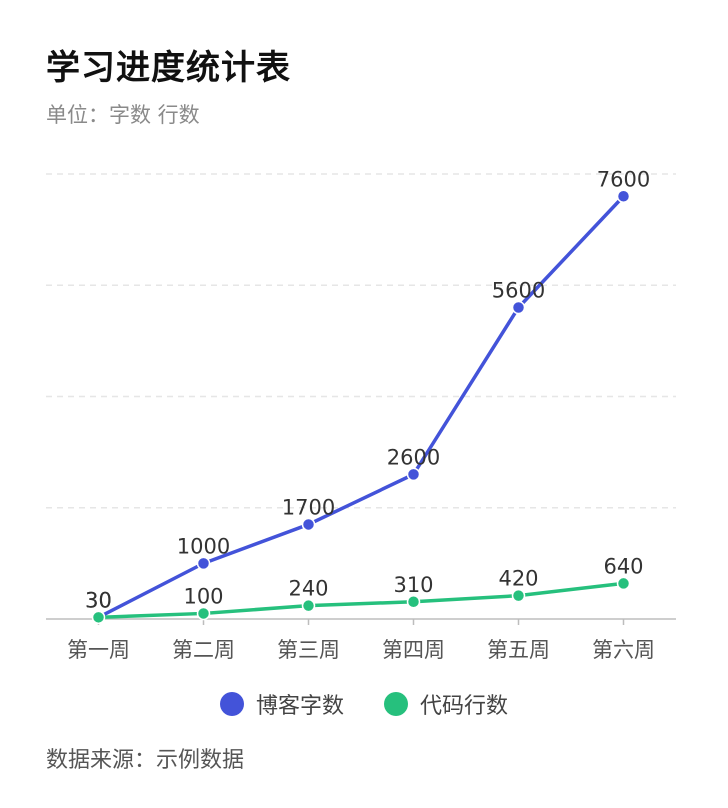  What do you see at coordinates (98, 600) in the screenshot?
I see `data-label: 30` at bounding box center [98, 600].